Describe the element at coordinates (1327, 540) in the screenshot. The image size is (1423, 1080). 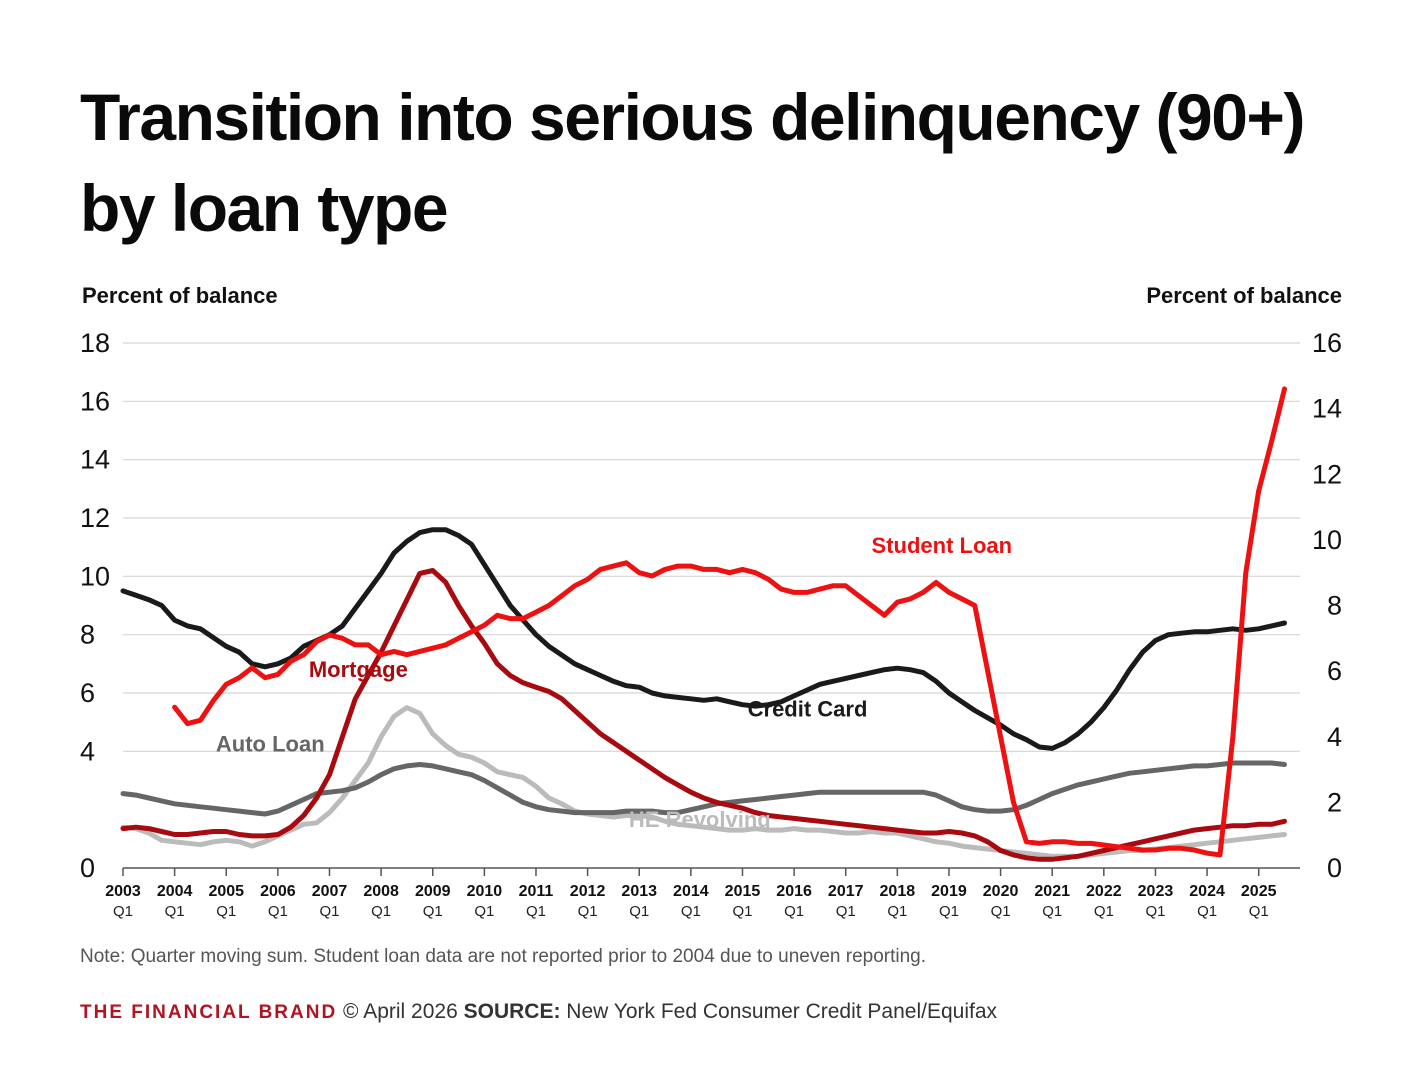
I see `right-tick-label: 10` at that location.